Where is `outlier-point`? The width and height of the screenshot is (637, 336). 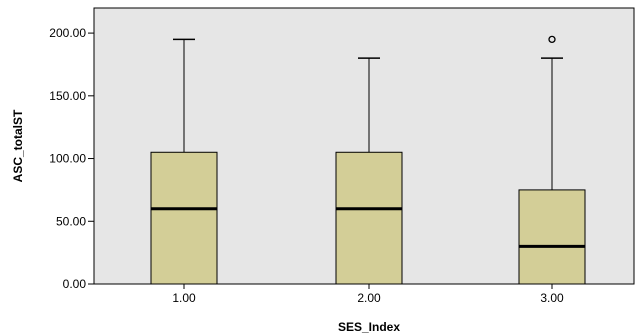
outlier-point is located at coordinates (552, 39).